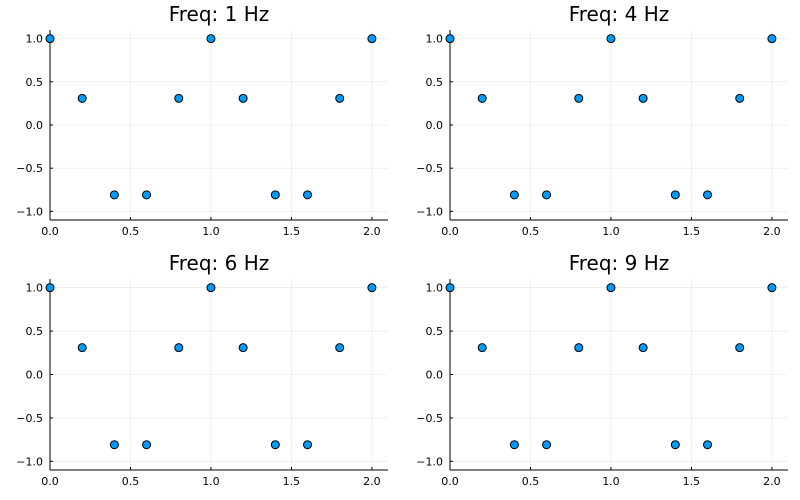  What do you see at coordinates (619, 263) in the screenshot?
I see `subplot-title: Freq: 9 Hz` at bounding box center [619, 263].